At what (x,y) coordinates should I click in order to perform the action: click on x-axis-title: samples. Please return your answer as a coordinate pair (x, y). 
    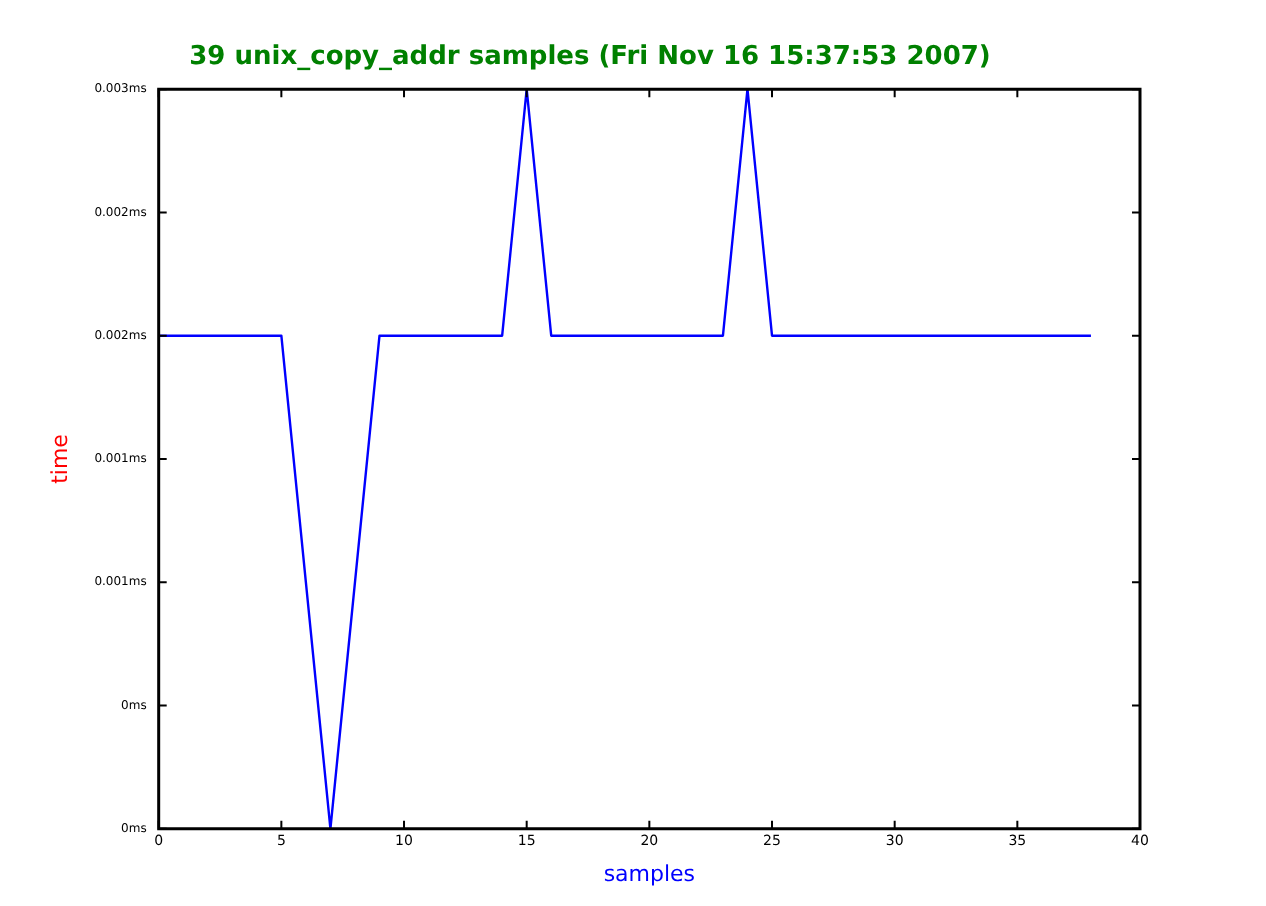
    Looking at the image, I should click on (649, 873).